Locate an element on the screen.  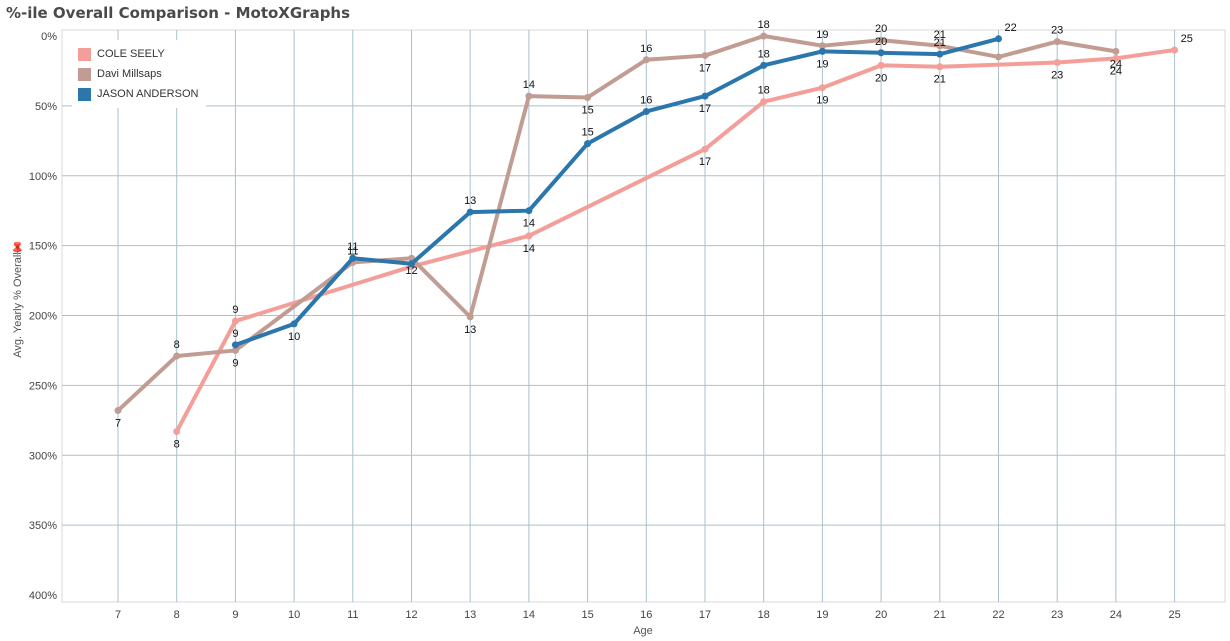
x-tick-label: 22 is located at coordinates (998, 615).